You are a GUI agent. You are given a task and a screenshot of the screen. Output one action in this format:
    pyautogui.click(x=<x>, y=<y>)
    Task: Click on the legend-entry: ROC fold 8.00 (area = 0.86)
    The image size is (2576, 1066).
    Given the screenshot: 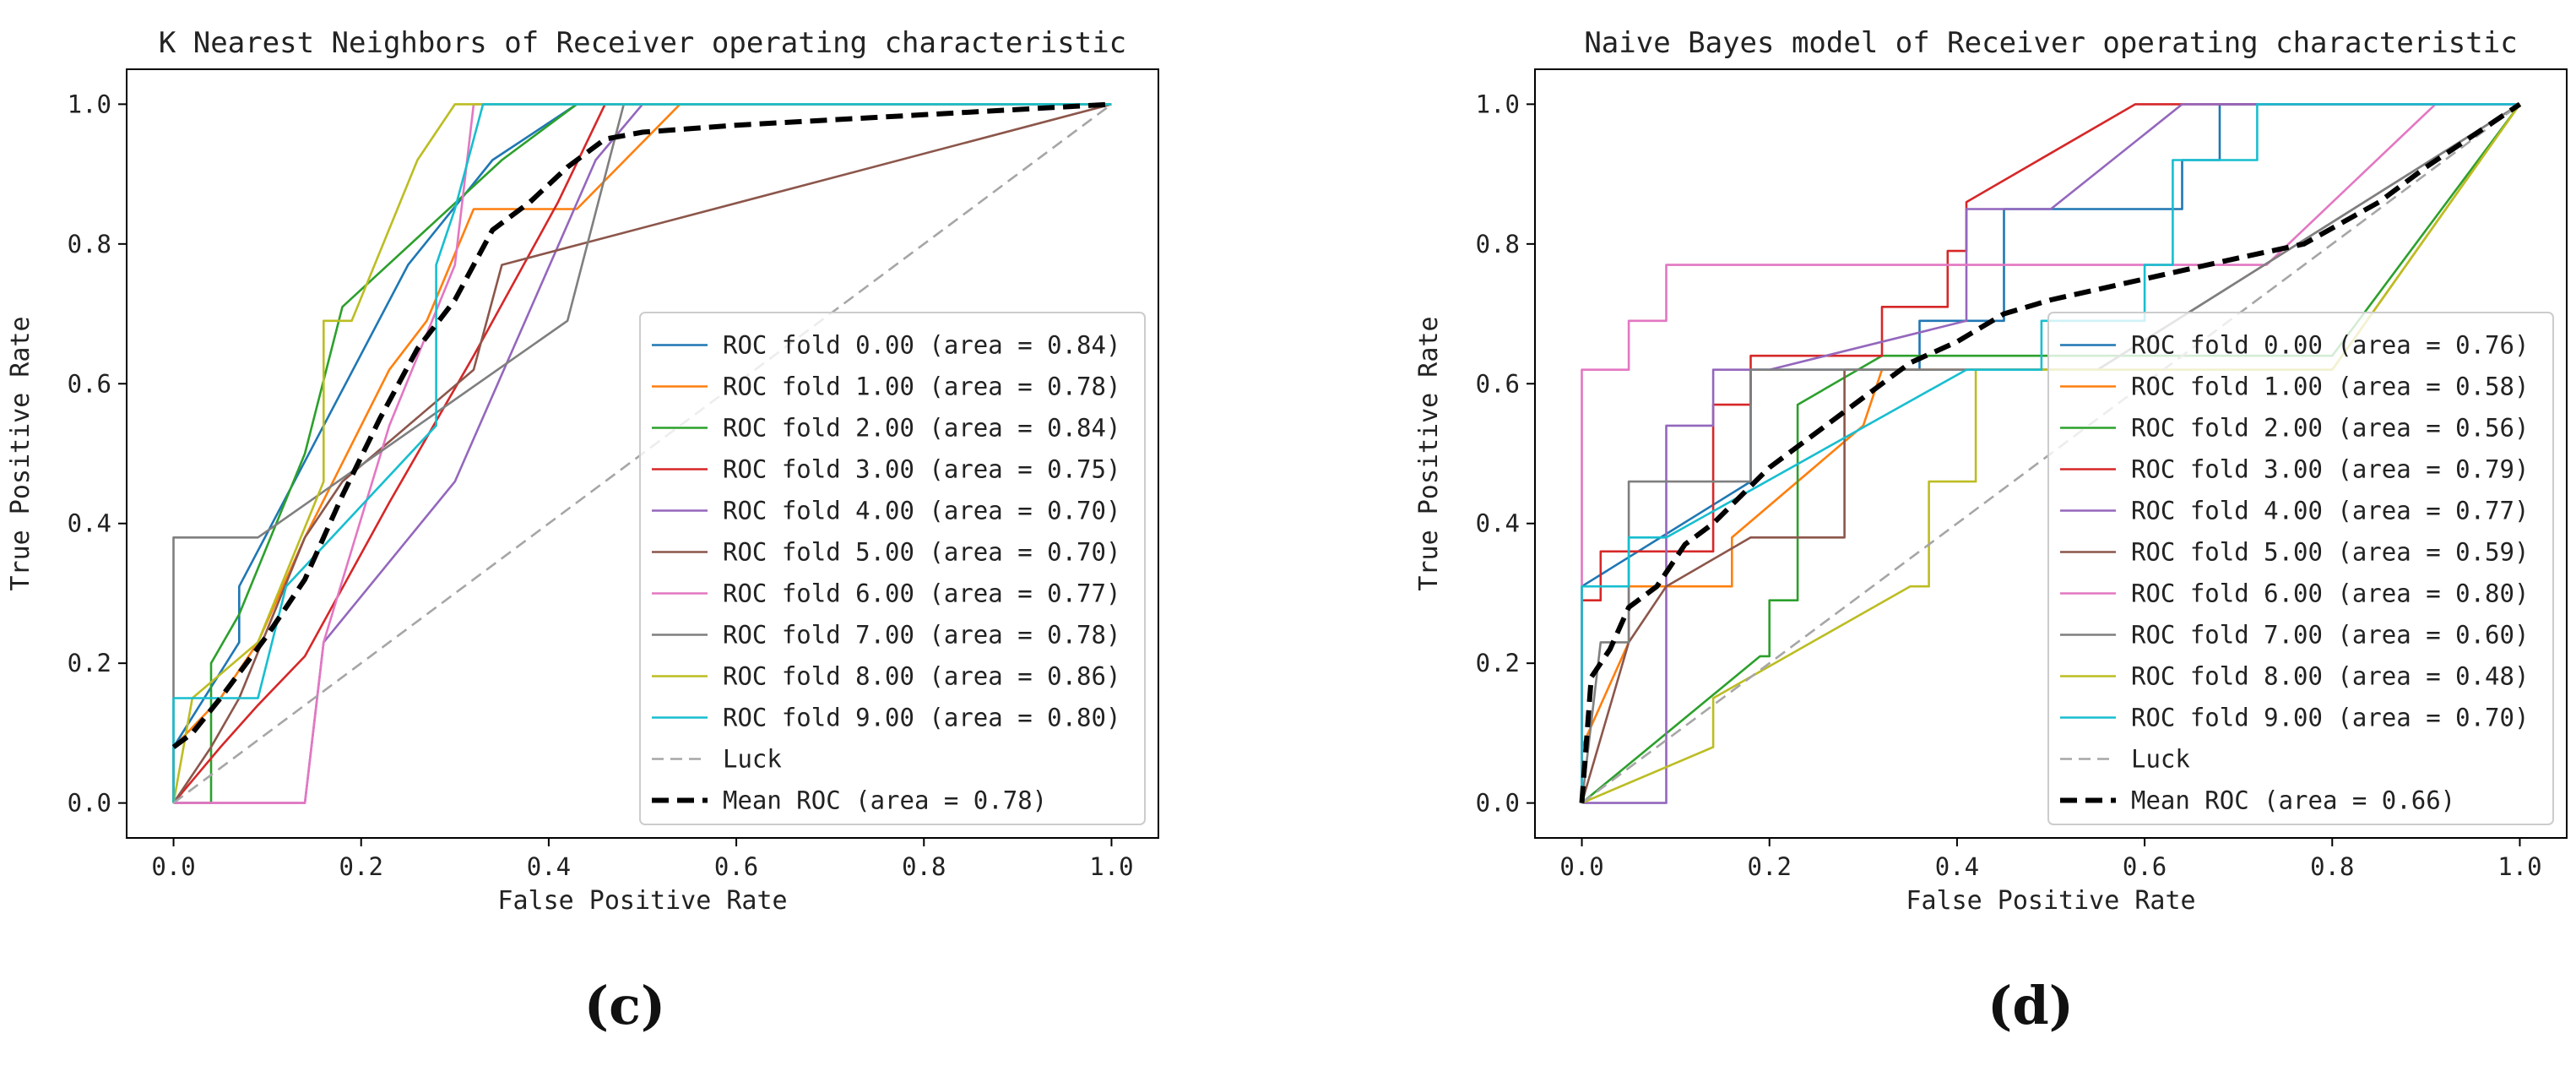 What is the action you would take?
    pyautogui.click(x=922, y=676)
    